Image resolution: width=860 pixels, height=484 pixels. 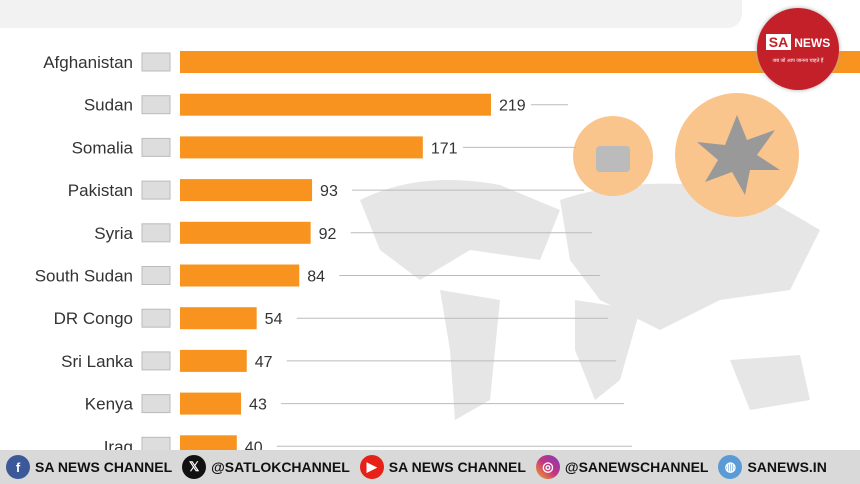 What do you see at coordinates (280, 467) in the screenshot?
I see `x-handle: @SATLOKCHANNEL` at bounding box center [280, 467].